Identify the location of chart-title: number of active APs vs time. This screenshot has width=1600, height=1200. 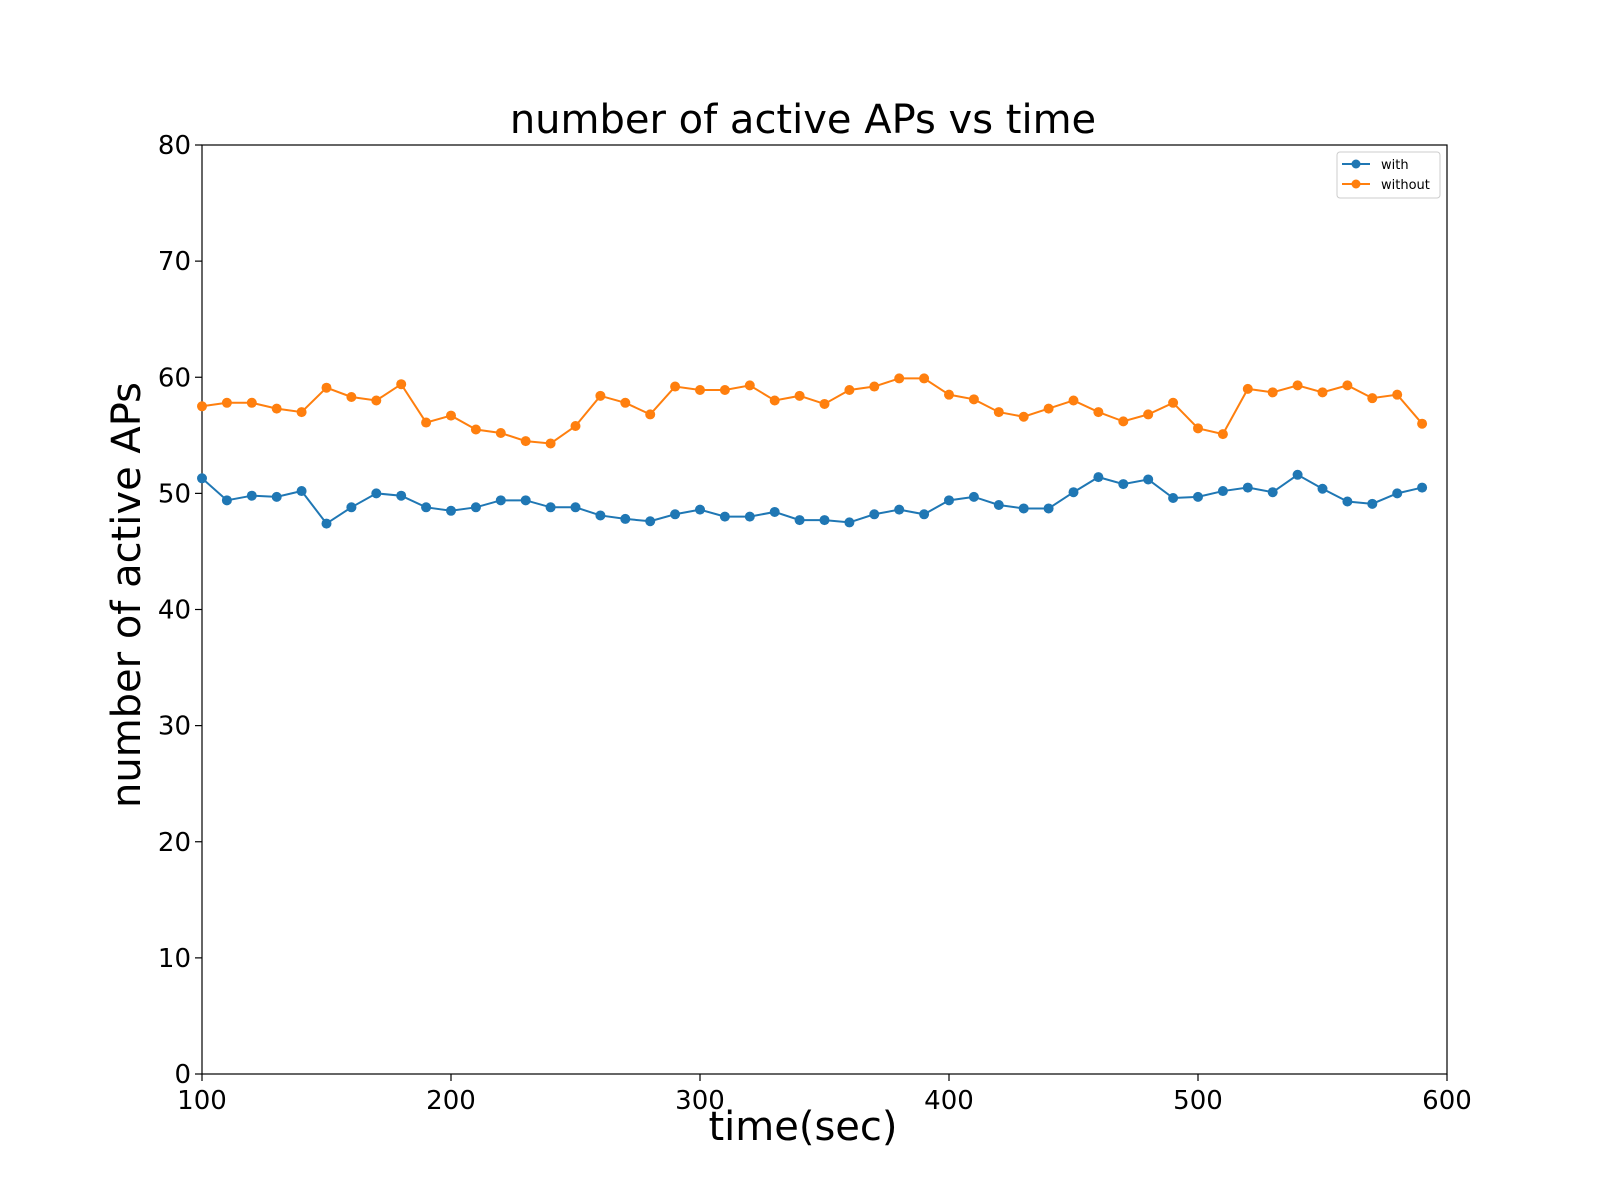
(803, 120).